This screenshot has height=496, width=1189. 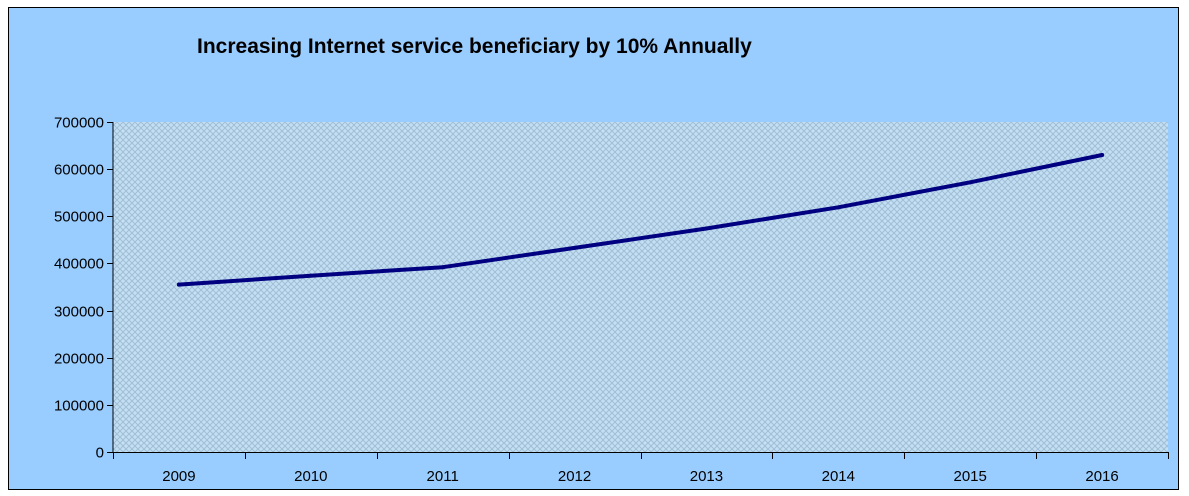 I want to click on y-tick-label: 600000, so click(x=79, y=170).